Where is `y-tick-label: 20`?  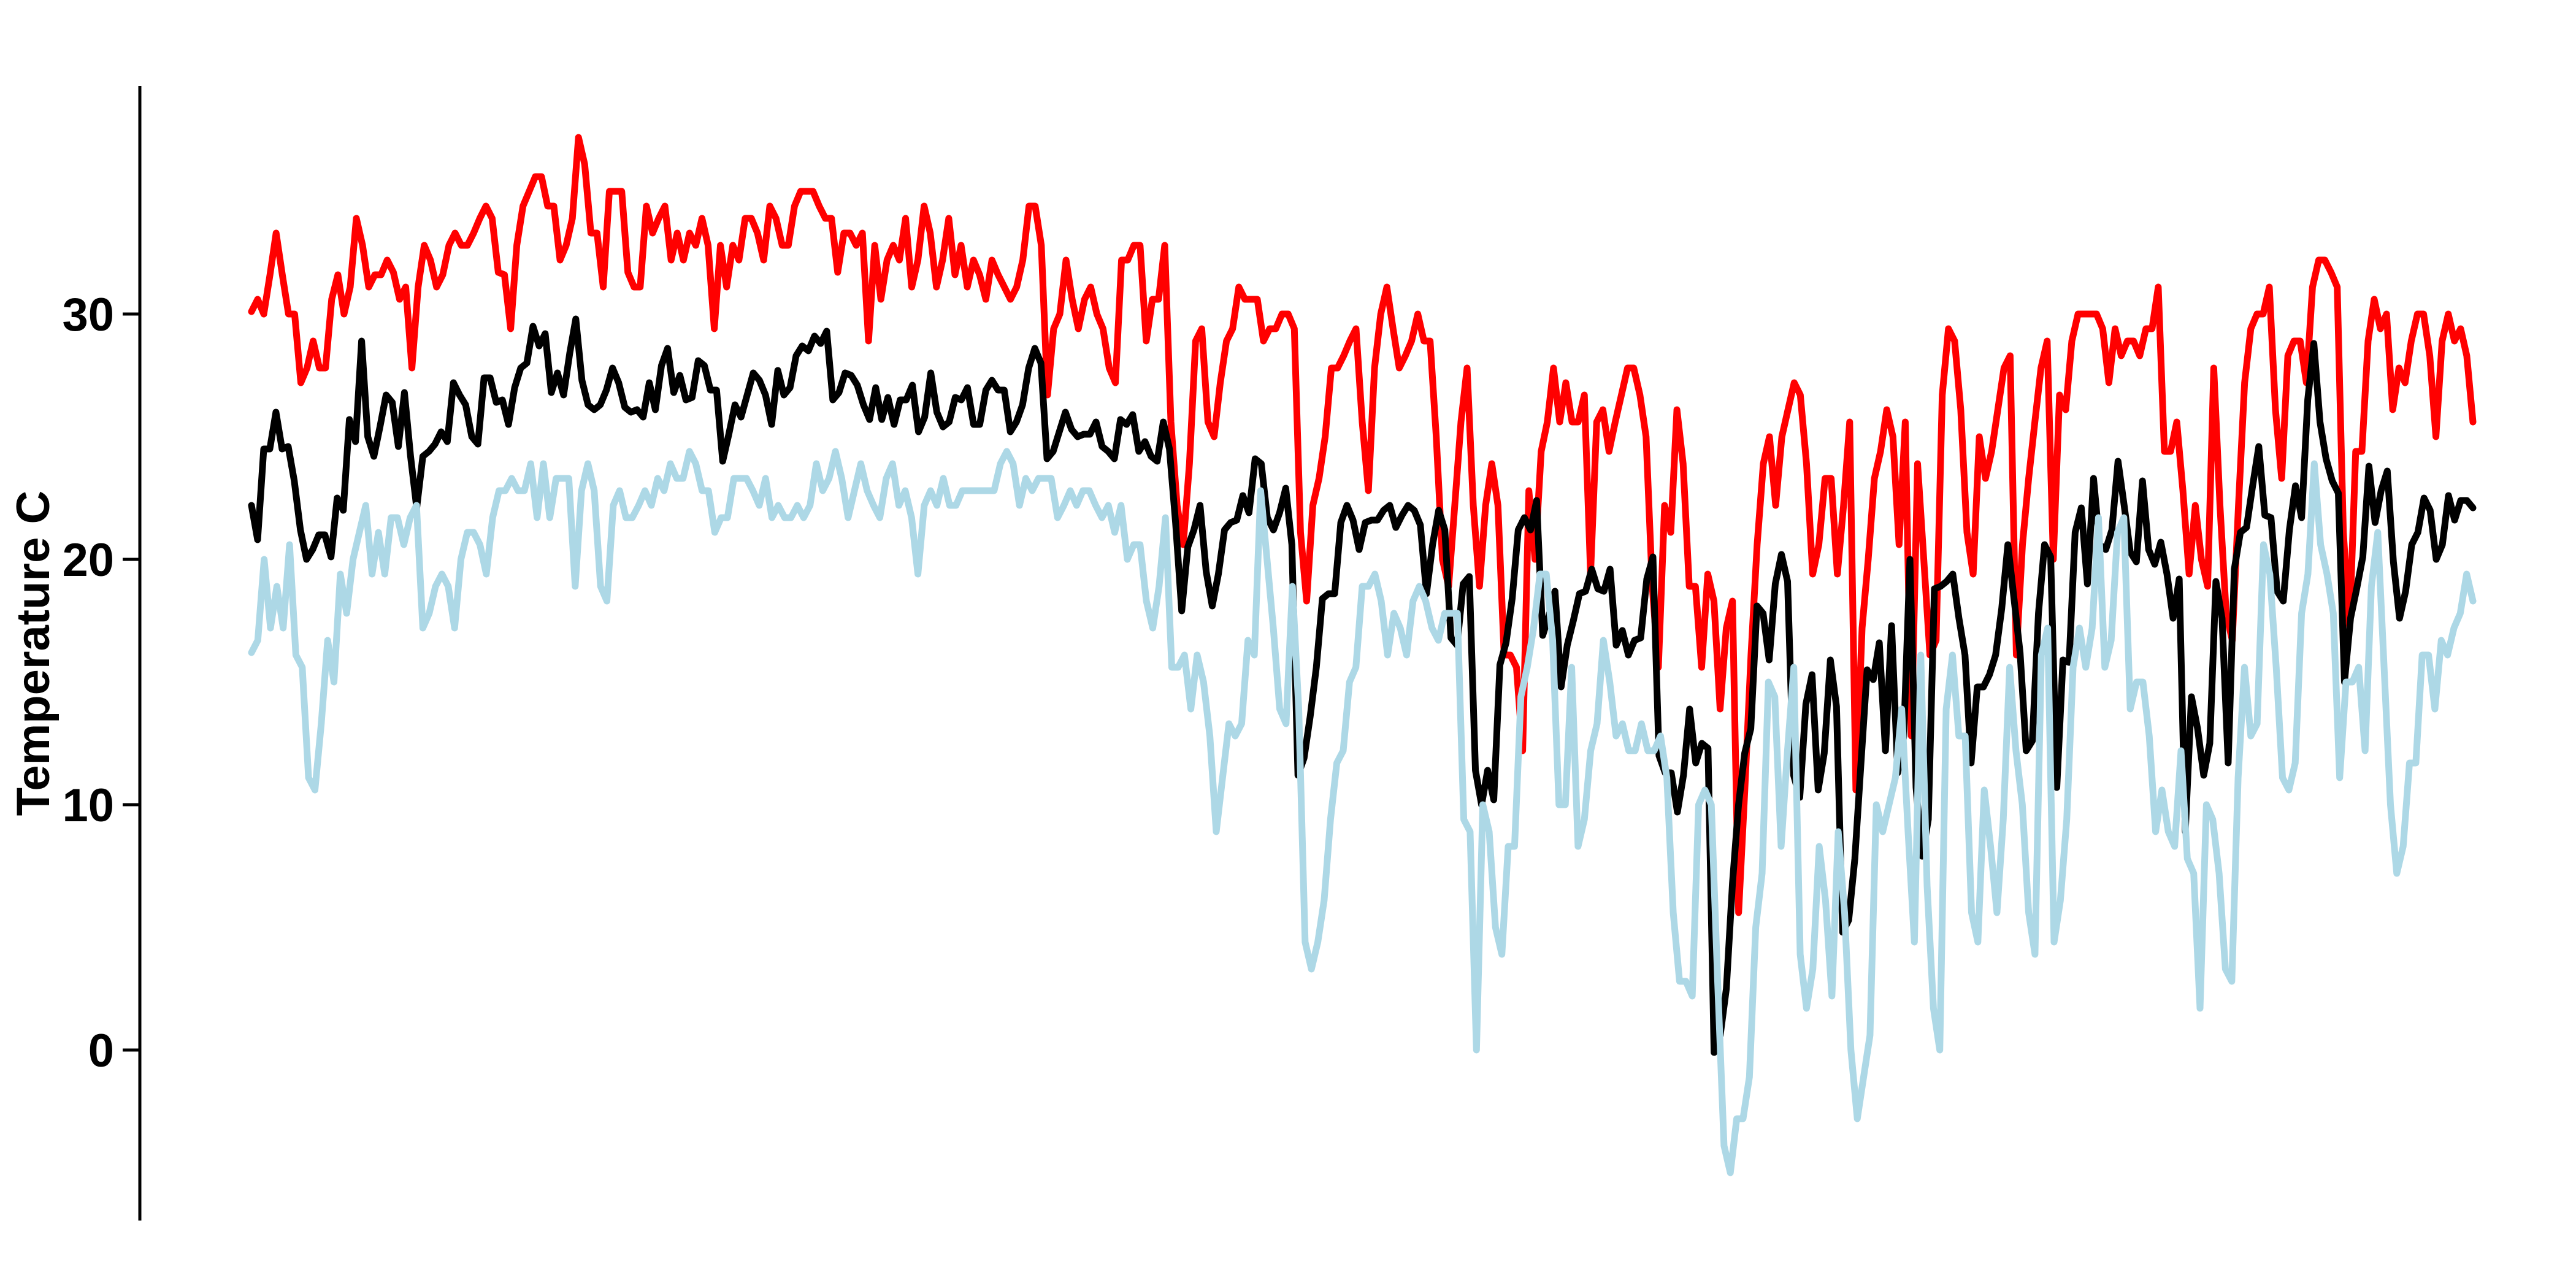 y-tick-label: 20 is located at coordinates (88, 560).